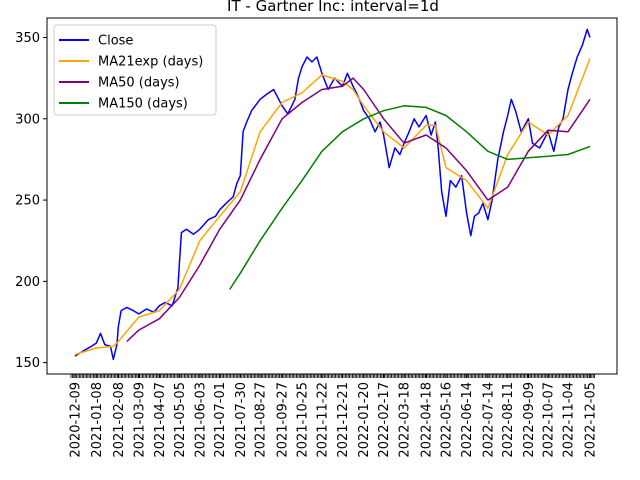 The height and width of the screenshot is (480, 640). What do you see at coordinates (332, 376) in the screenshot?
I see `x-minor-ticks` at bounding box center [332, 376].